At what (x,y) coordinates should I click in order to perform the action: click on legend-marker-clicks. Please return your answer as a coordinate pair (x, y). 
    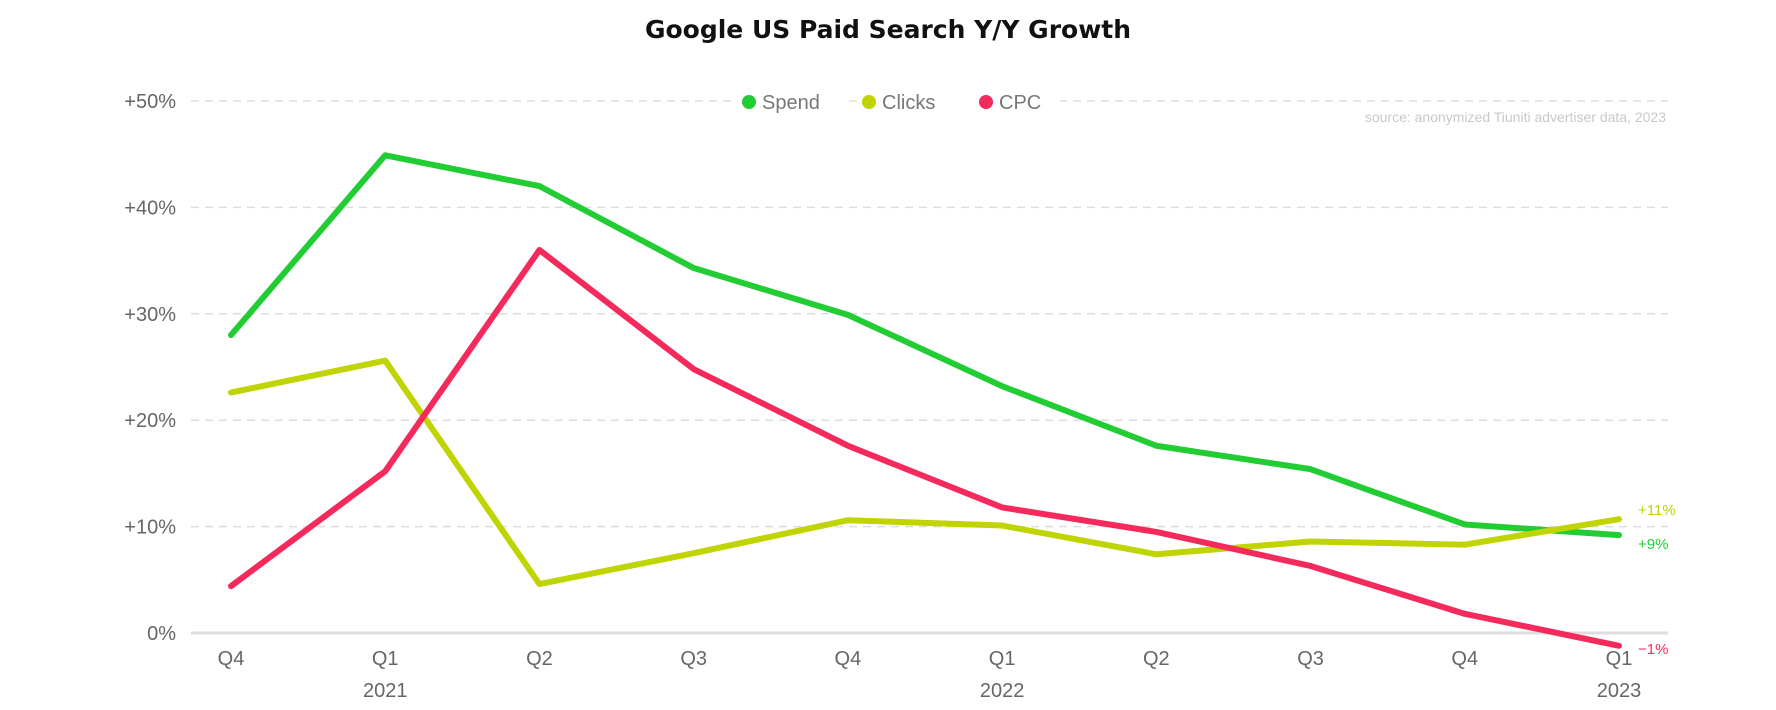
    Looking at the image, I should click on (869, 102).